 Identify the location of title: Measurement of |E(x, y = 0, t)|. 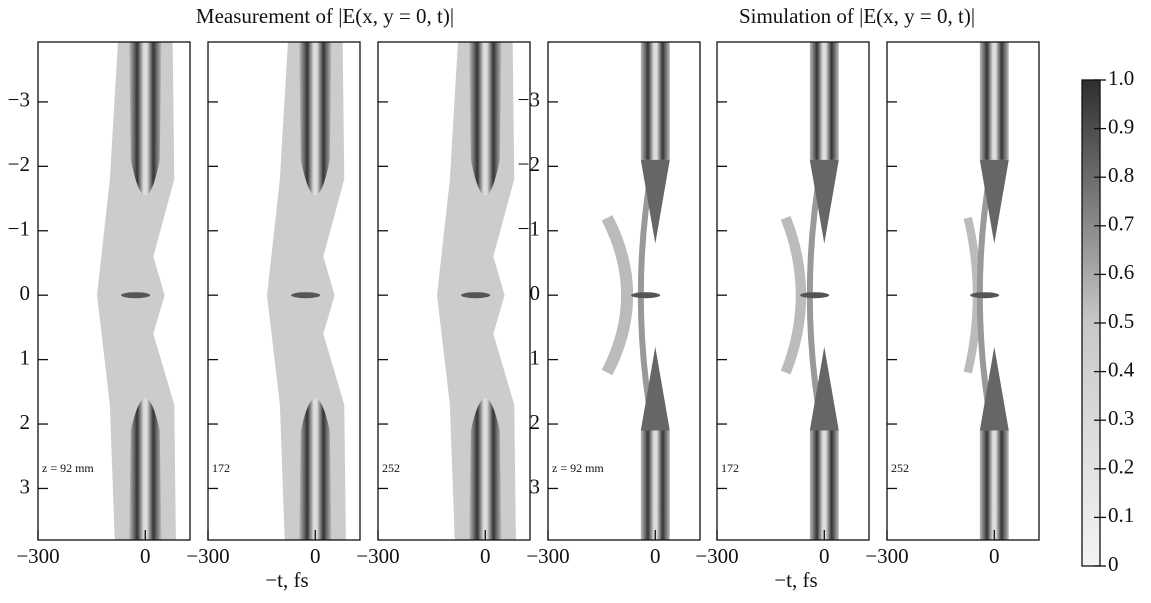
(325, 16).